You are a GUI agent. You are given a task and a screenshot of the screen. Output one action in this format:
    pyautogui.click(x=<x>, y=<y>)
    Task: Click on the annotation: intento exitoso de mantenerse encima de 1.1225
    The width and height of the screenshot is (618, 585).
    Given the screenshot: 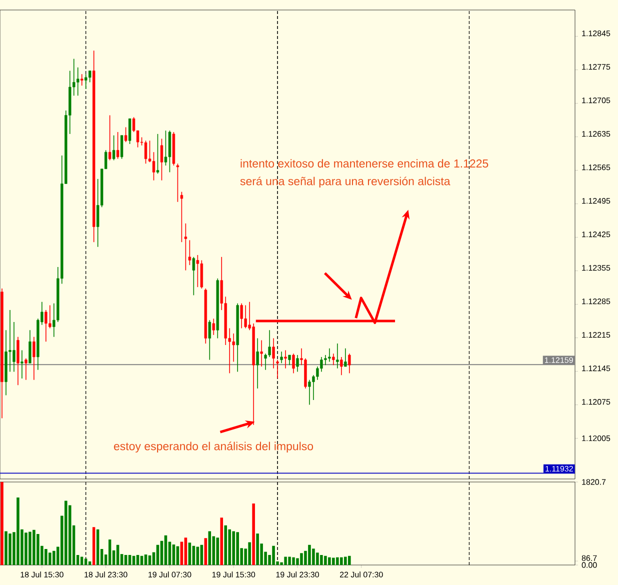 What is the action you would take?
    pyautogui.click(x=364, y=163)
    